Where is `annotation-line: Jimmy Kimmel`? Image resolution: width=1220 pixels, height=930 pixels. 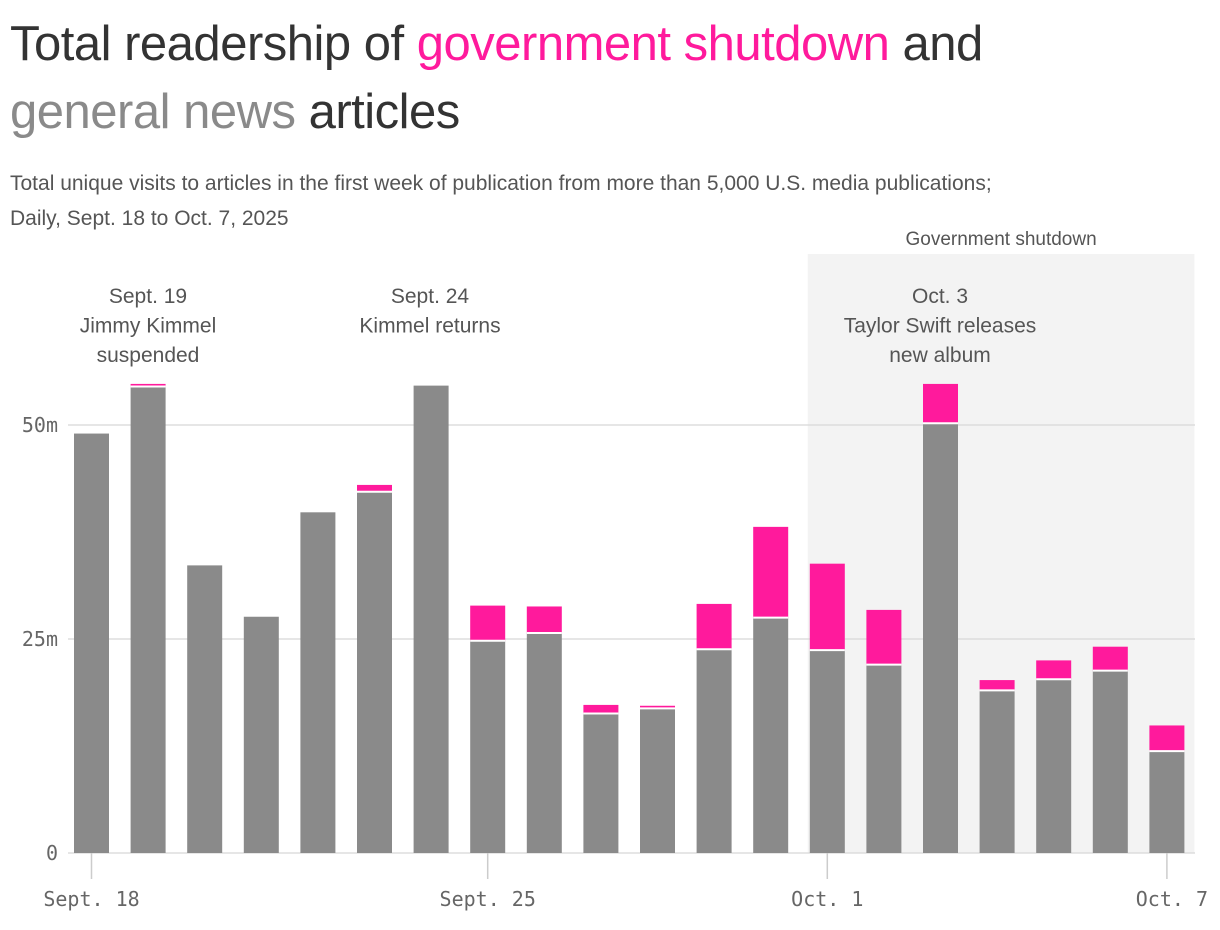 annotation-line: Jimmy Kimmel is located at coordinates (148, 326).